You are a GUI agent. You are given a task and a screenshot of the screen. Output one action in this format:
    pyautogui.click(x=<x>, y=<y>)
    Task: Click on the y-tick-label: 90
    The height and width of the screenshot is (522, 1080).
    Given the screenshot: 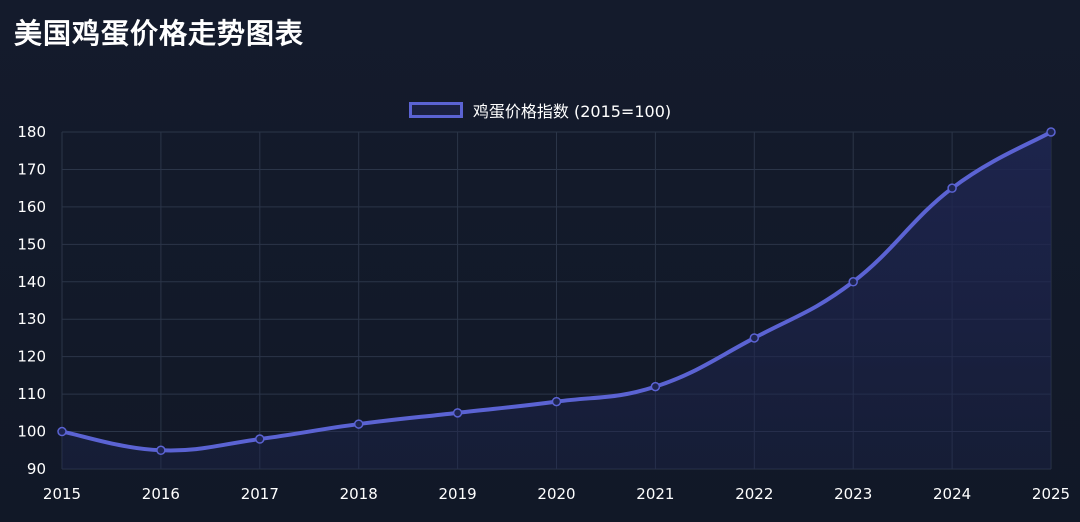 What is the action you would take?
    pyautogui.click(x=36, y=469)
    